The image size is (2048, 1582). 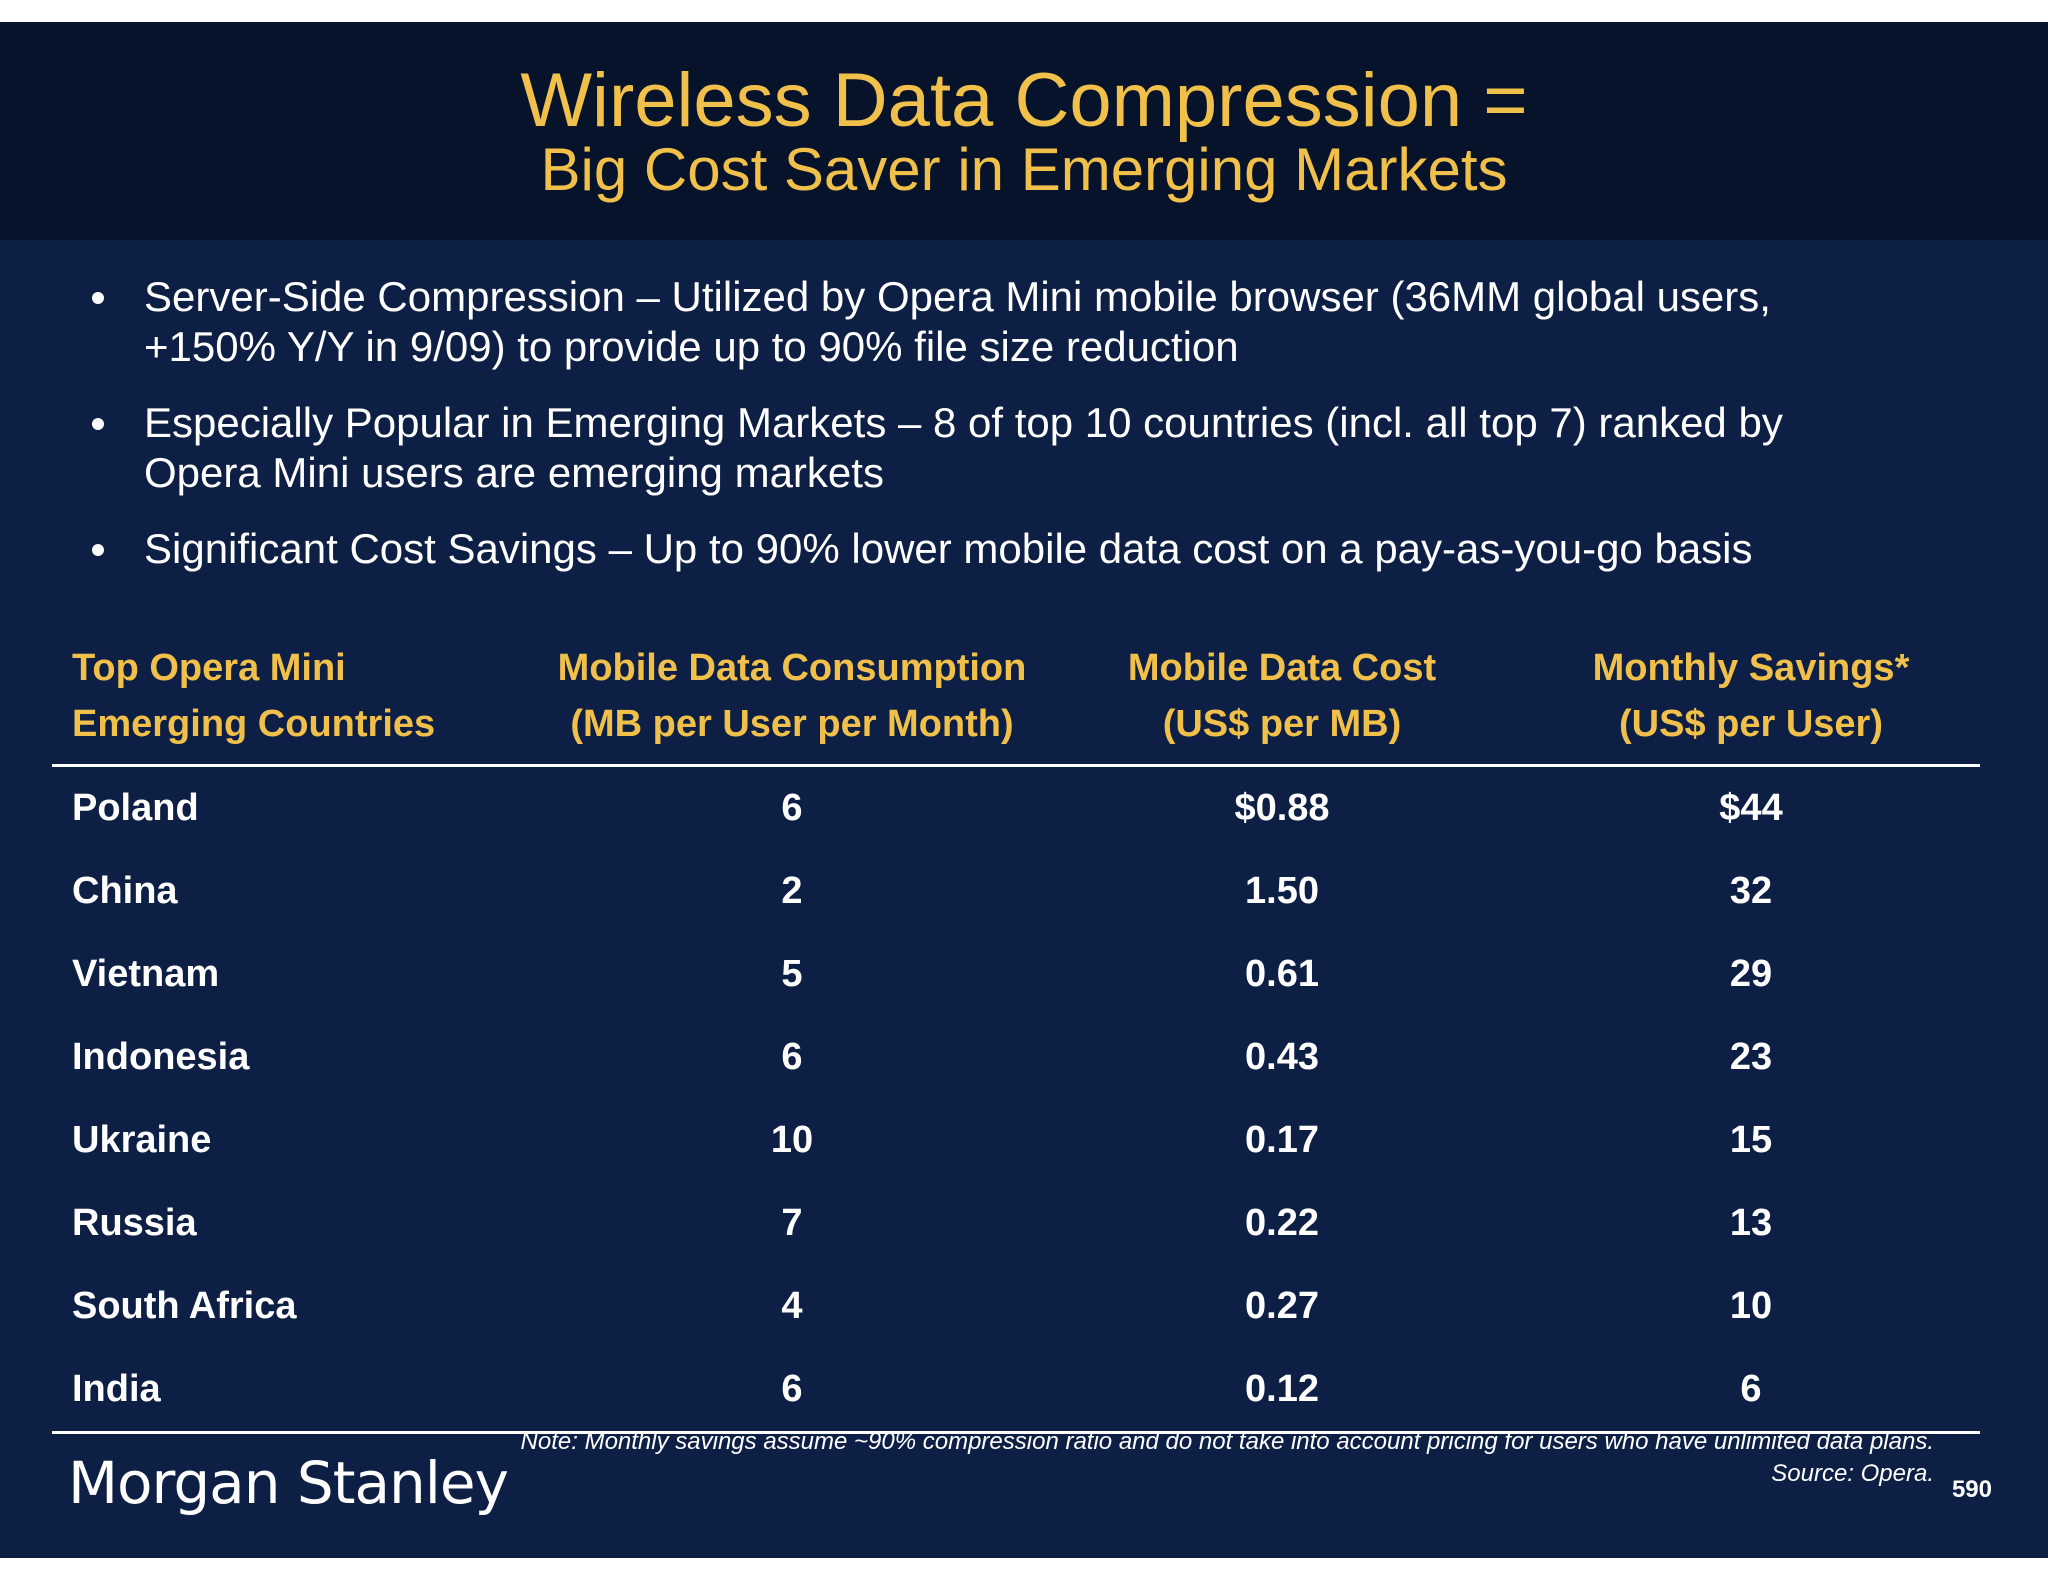 I want to click on table-row: Ukraine 10 0.17 15, so click(x=1016, y=1140).